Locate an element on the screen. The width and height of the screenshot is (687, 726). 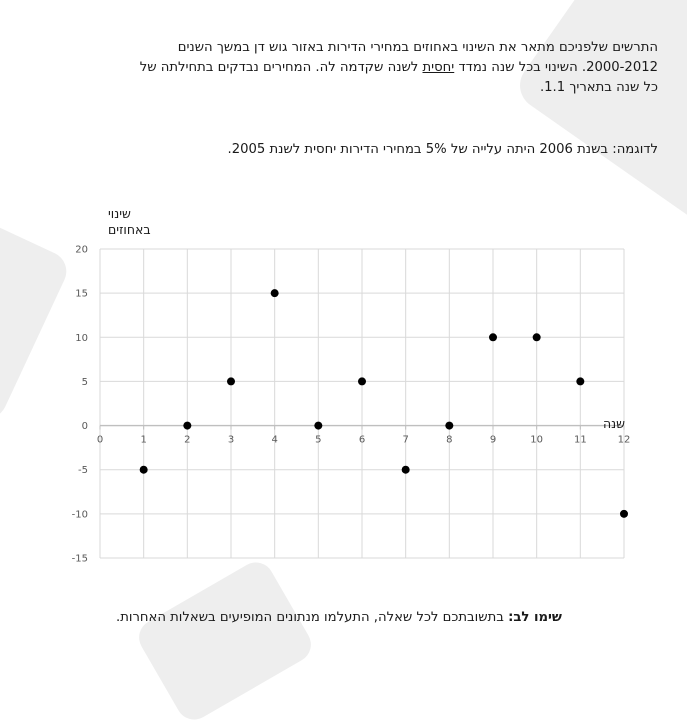
y-tick-label: -5 is located at coordinates (83, 470).